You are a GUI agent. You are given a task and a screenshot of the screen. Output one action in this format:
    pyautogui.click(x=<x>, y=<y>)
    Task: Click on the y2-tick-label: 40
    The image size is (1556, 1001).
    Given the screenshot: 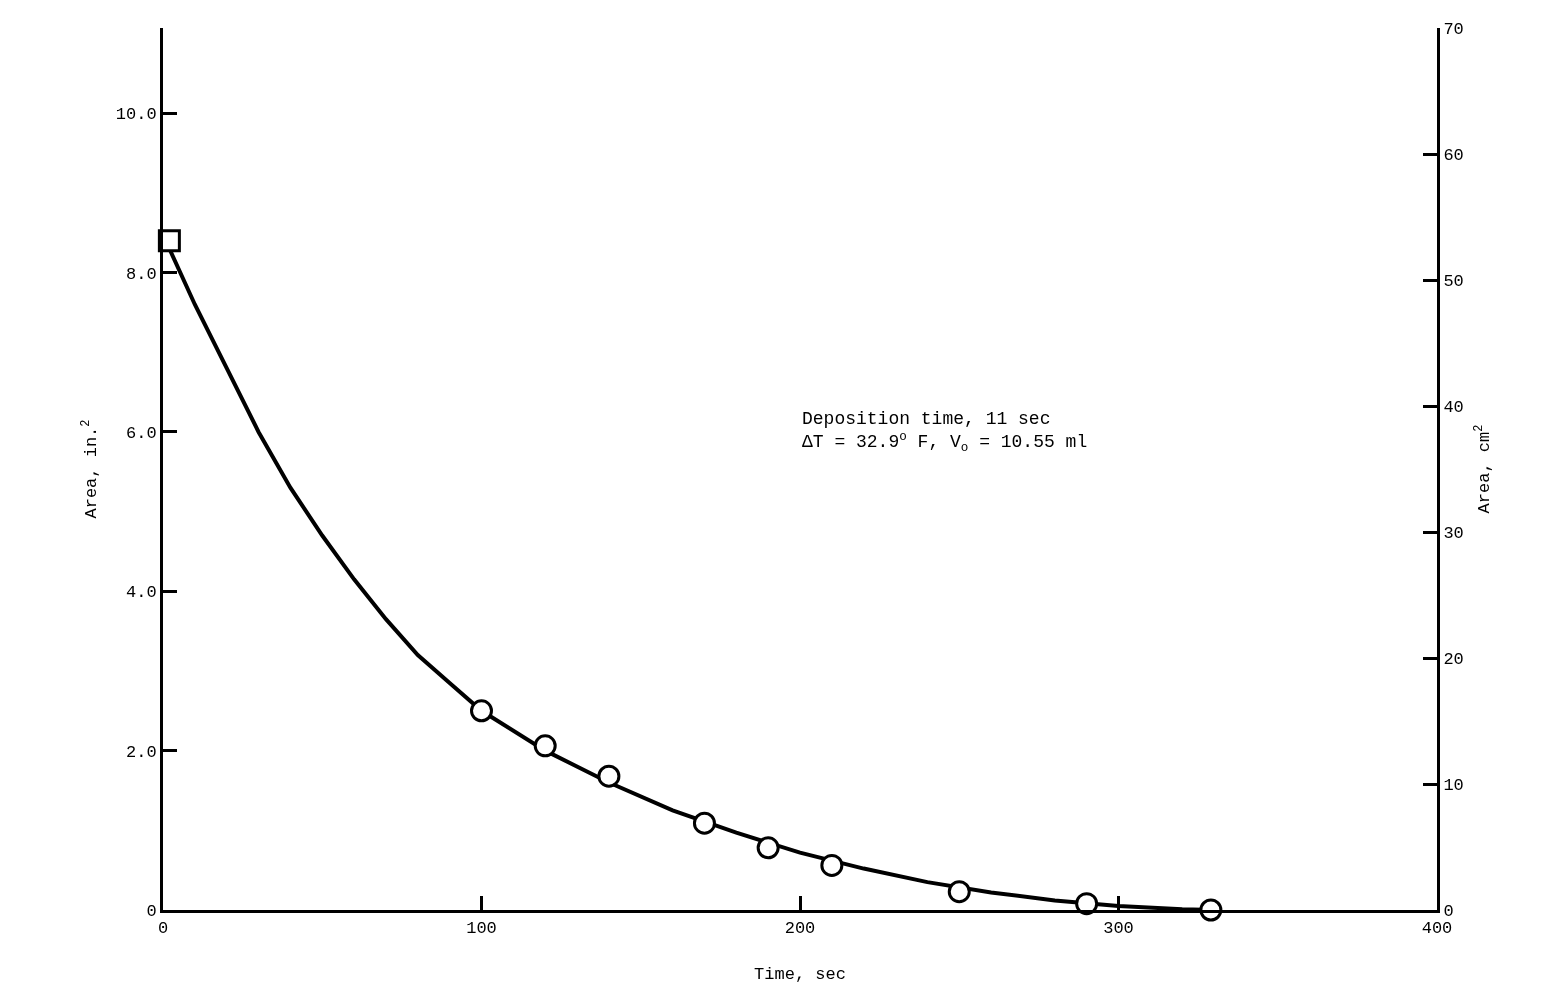 What is the action you would take?
    pyautogui.click(x=1453, y=407)
    